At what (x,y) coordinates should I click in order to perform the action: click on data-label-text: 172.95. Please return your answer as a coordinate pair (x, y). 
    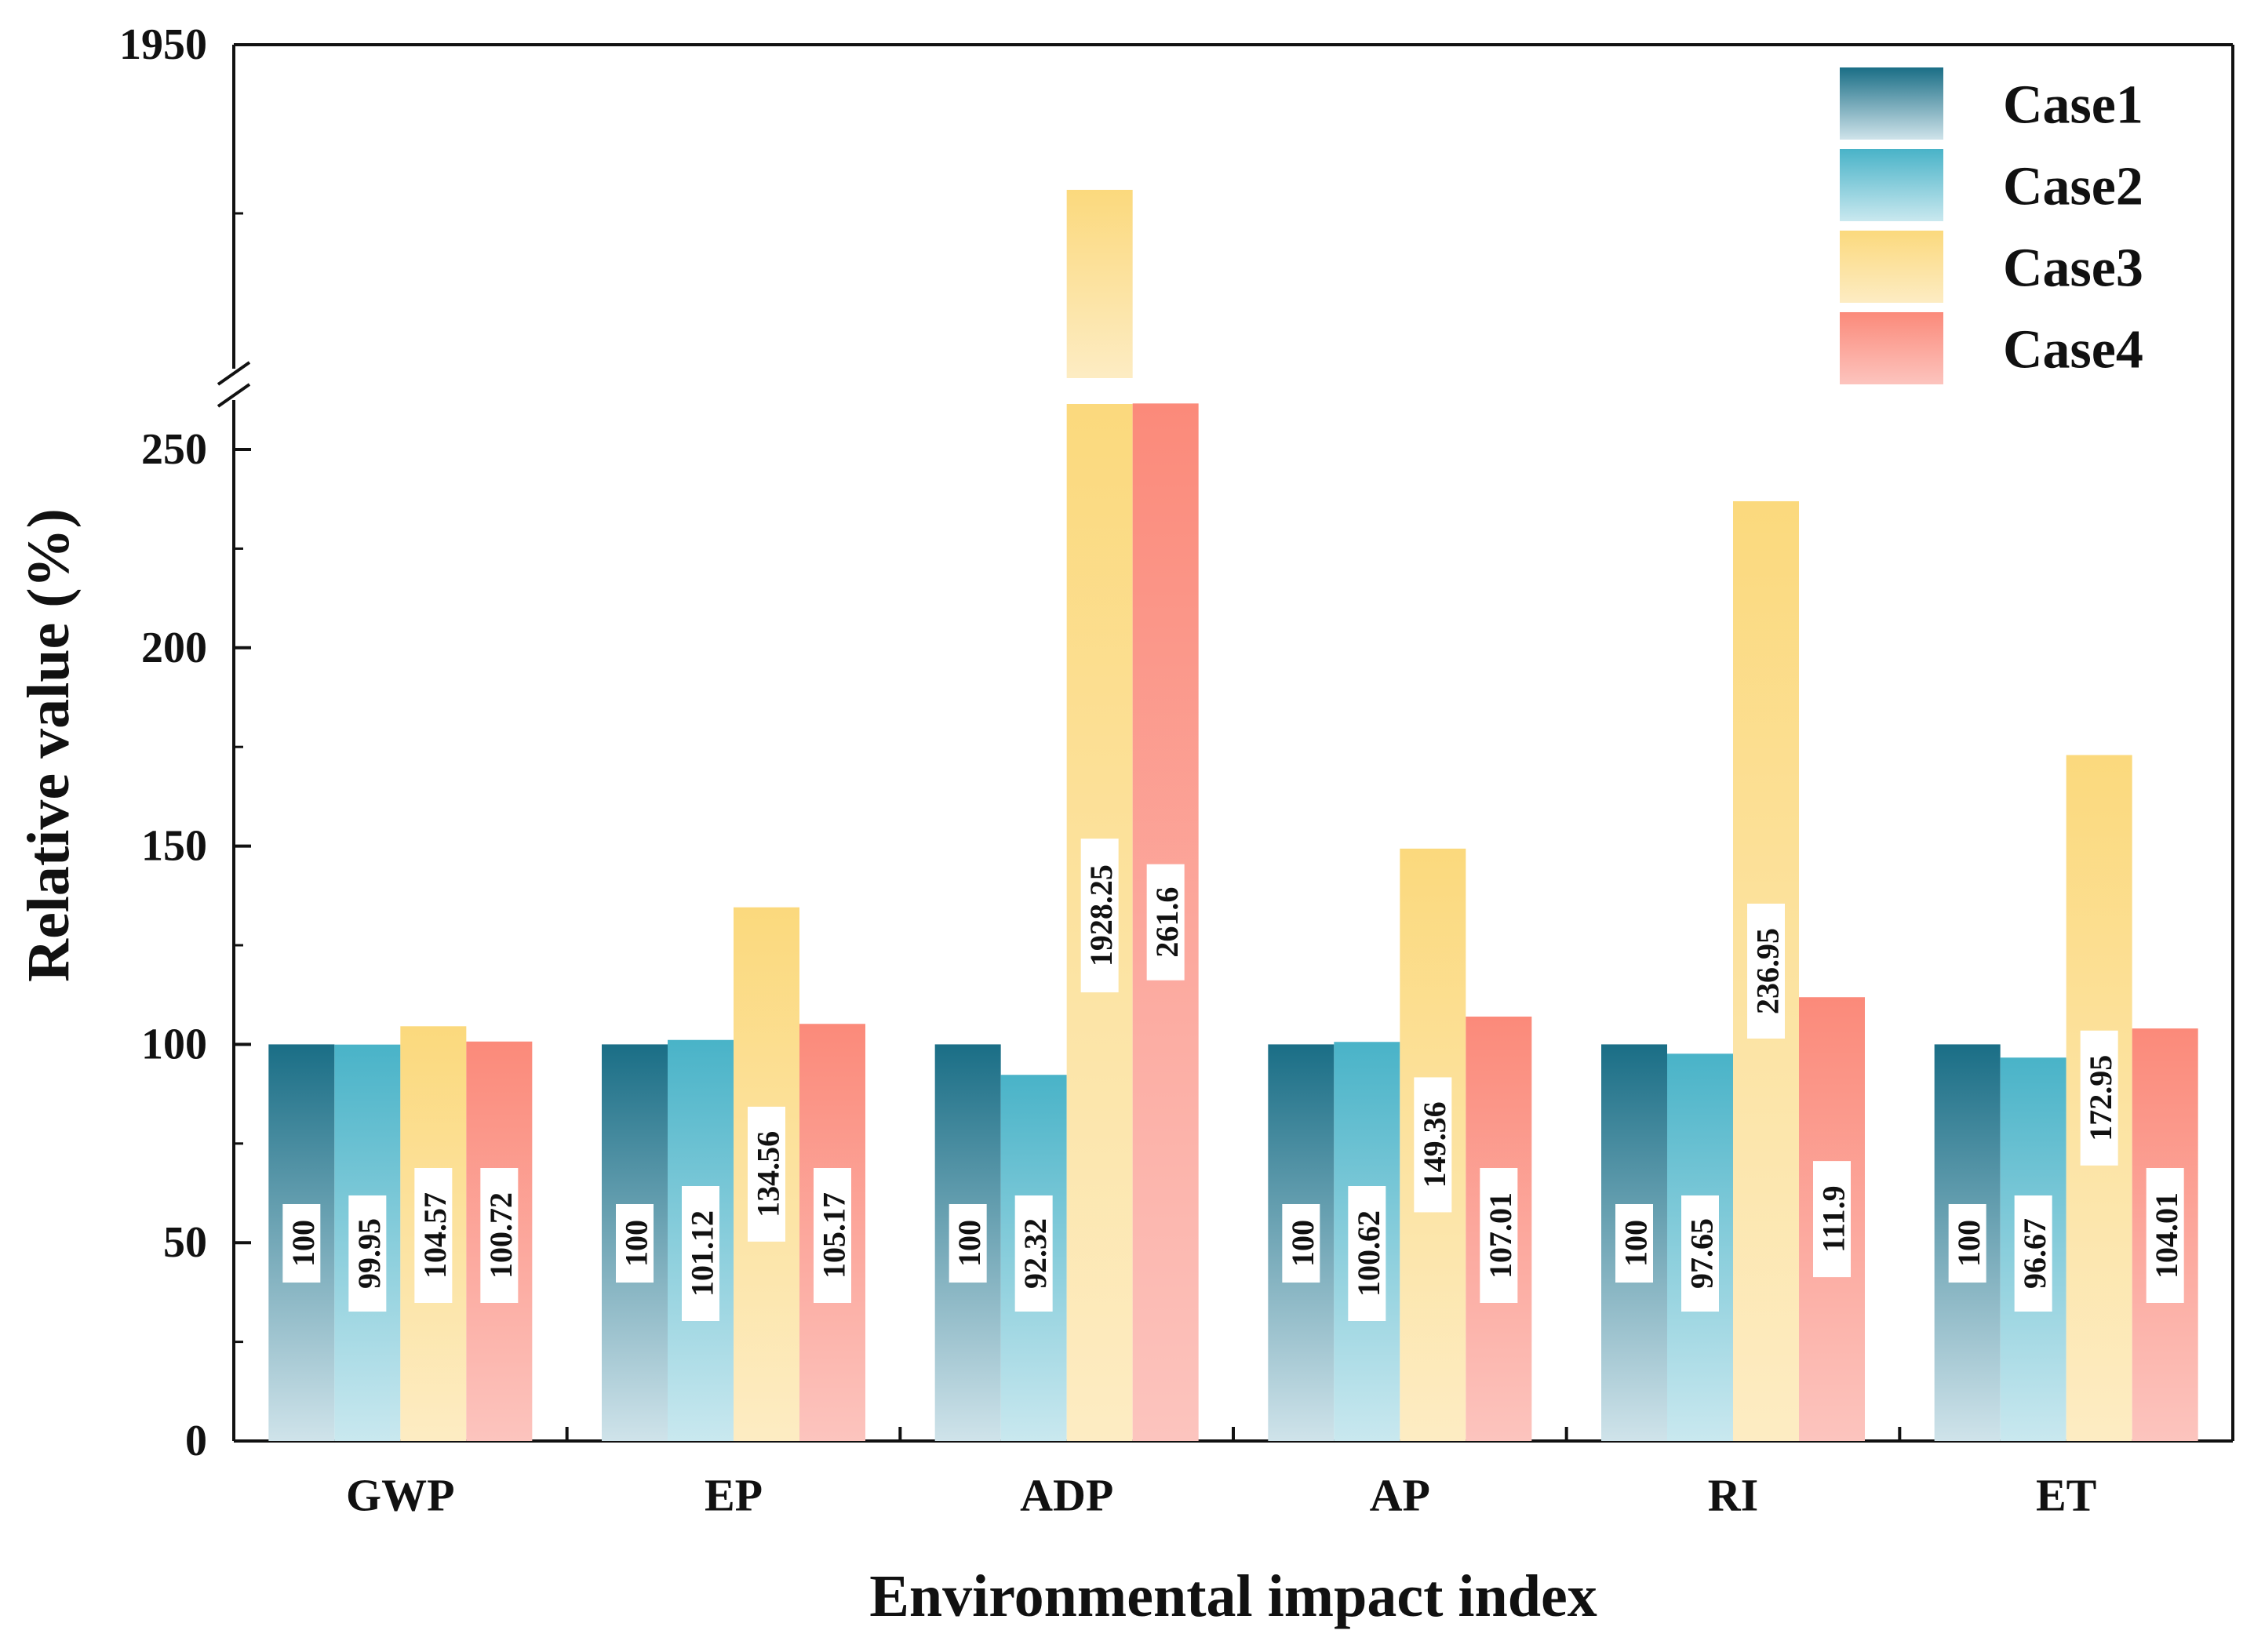
    Looking at the image, I should click on (2100, 1098).